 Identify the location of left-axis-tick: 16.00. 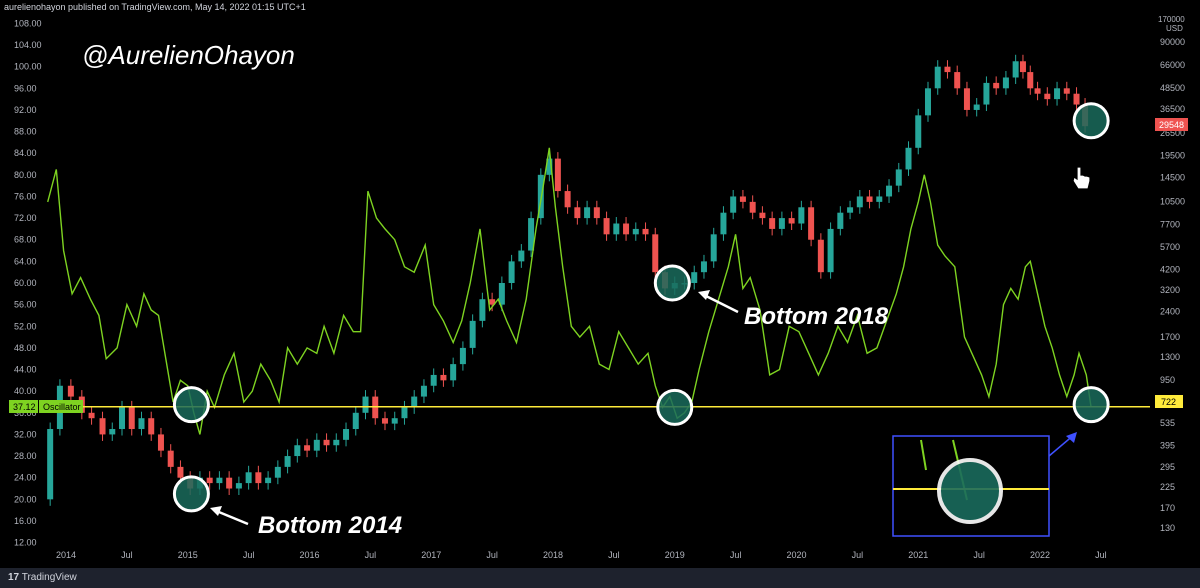
(25, 521).